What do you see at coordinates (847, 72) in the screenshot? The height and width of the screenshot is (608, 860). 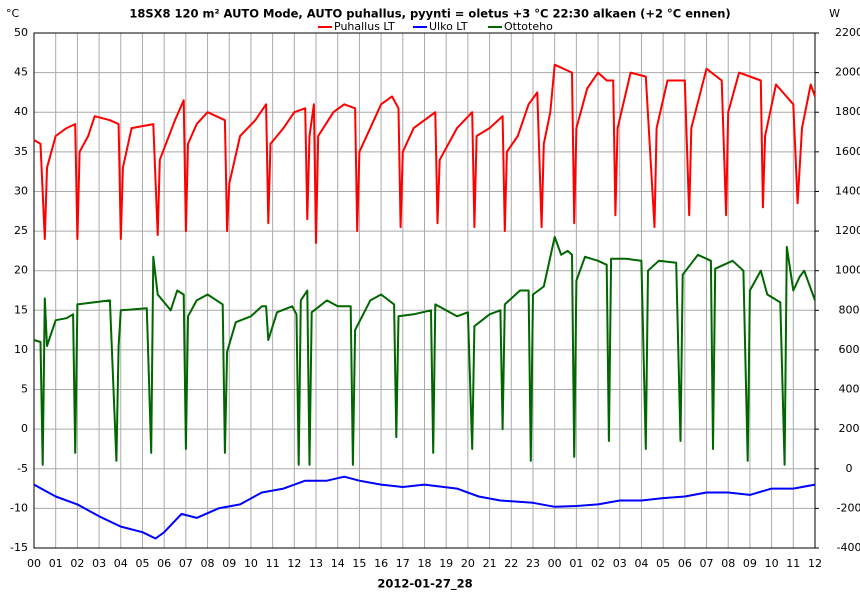 I see `y2-tick-label: 2000` at bounding box center [847, 72].